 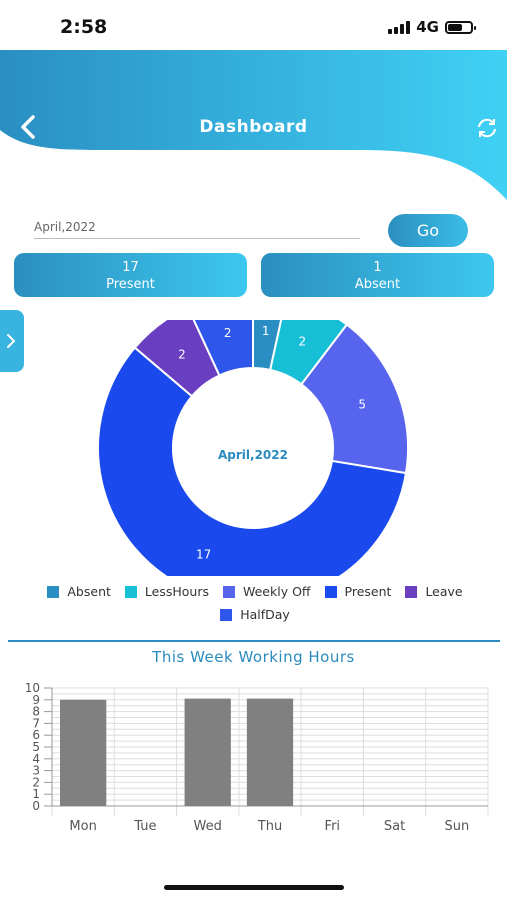 I want to click on month-input: April,2022, so click(x=197, y=229).